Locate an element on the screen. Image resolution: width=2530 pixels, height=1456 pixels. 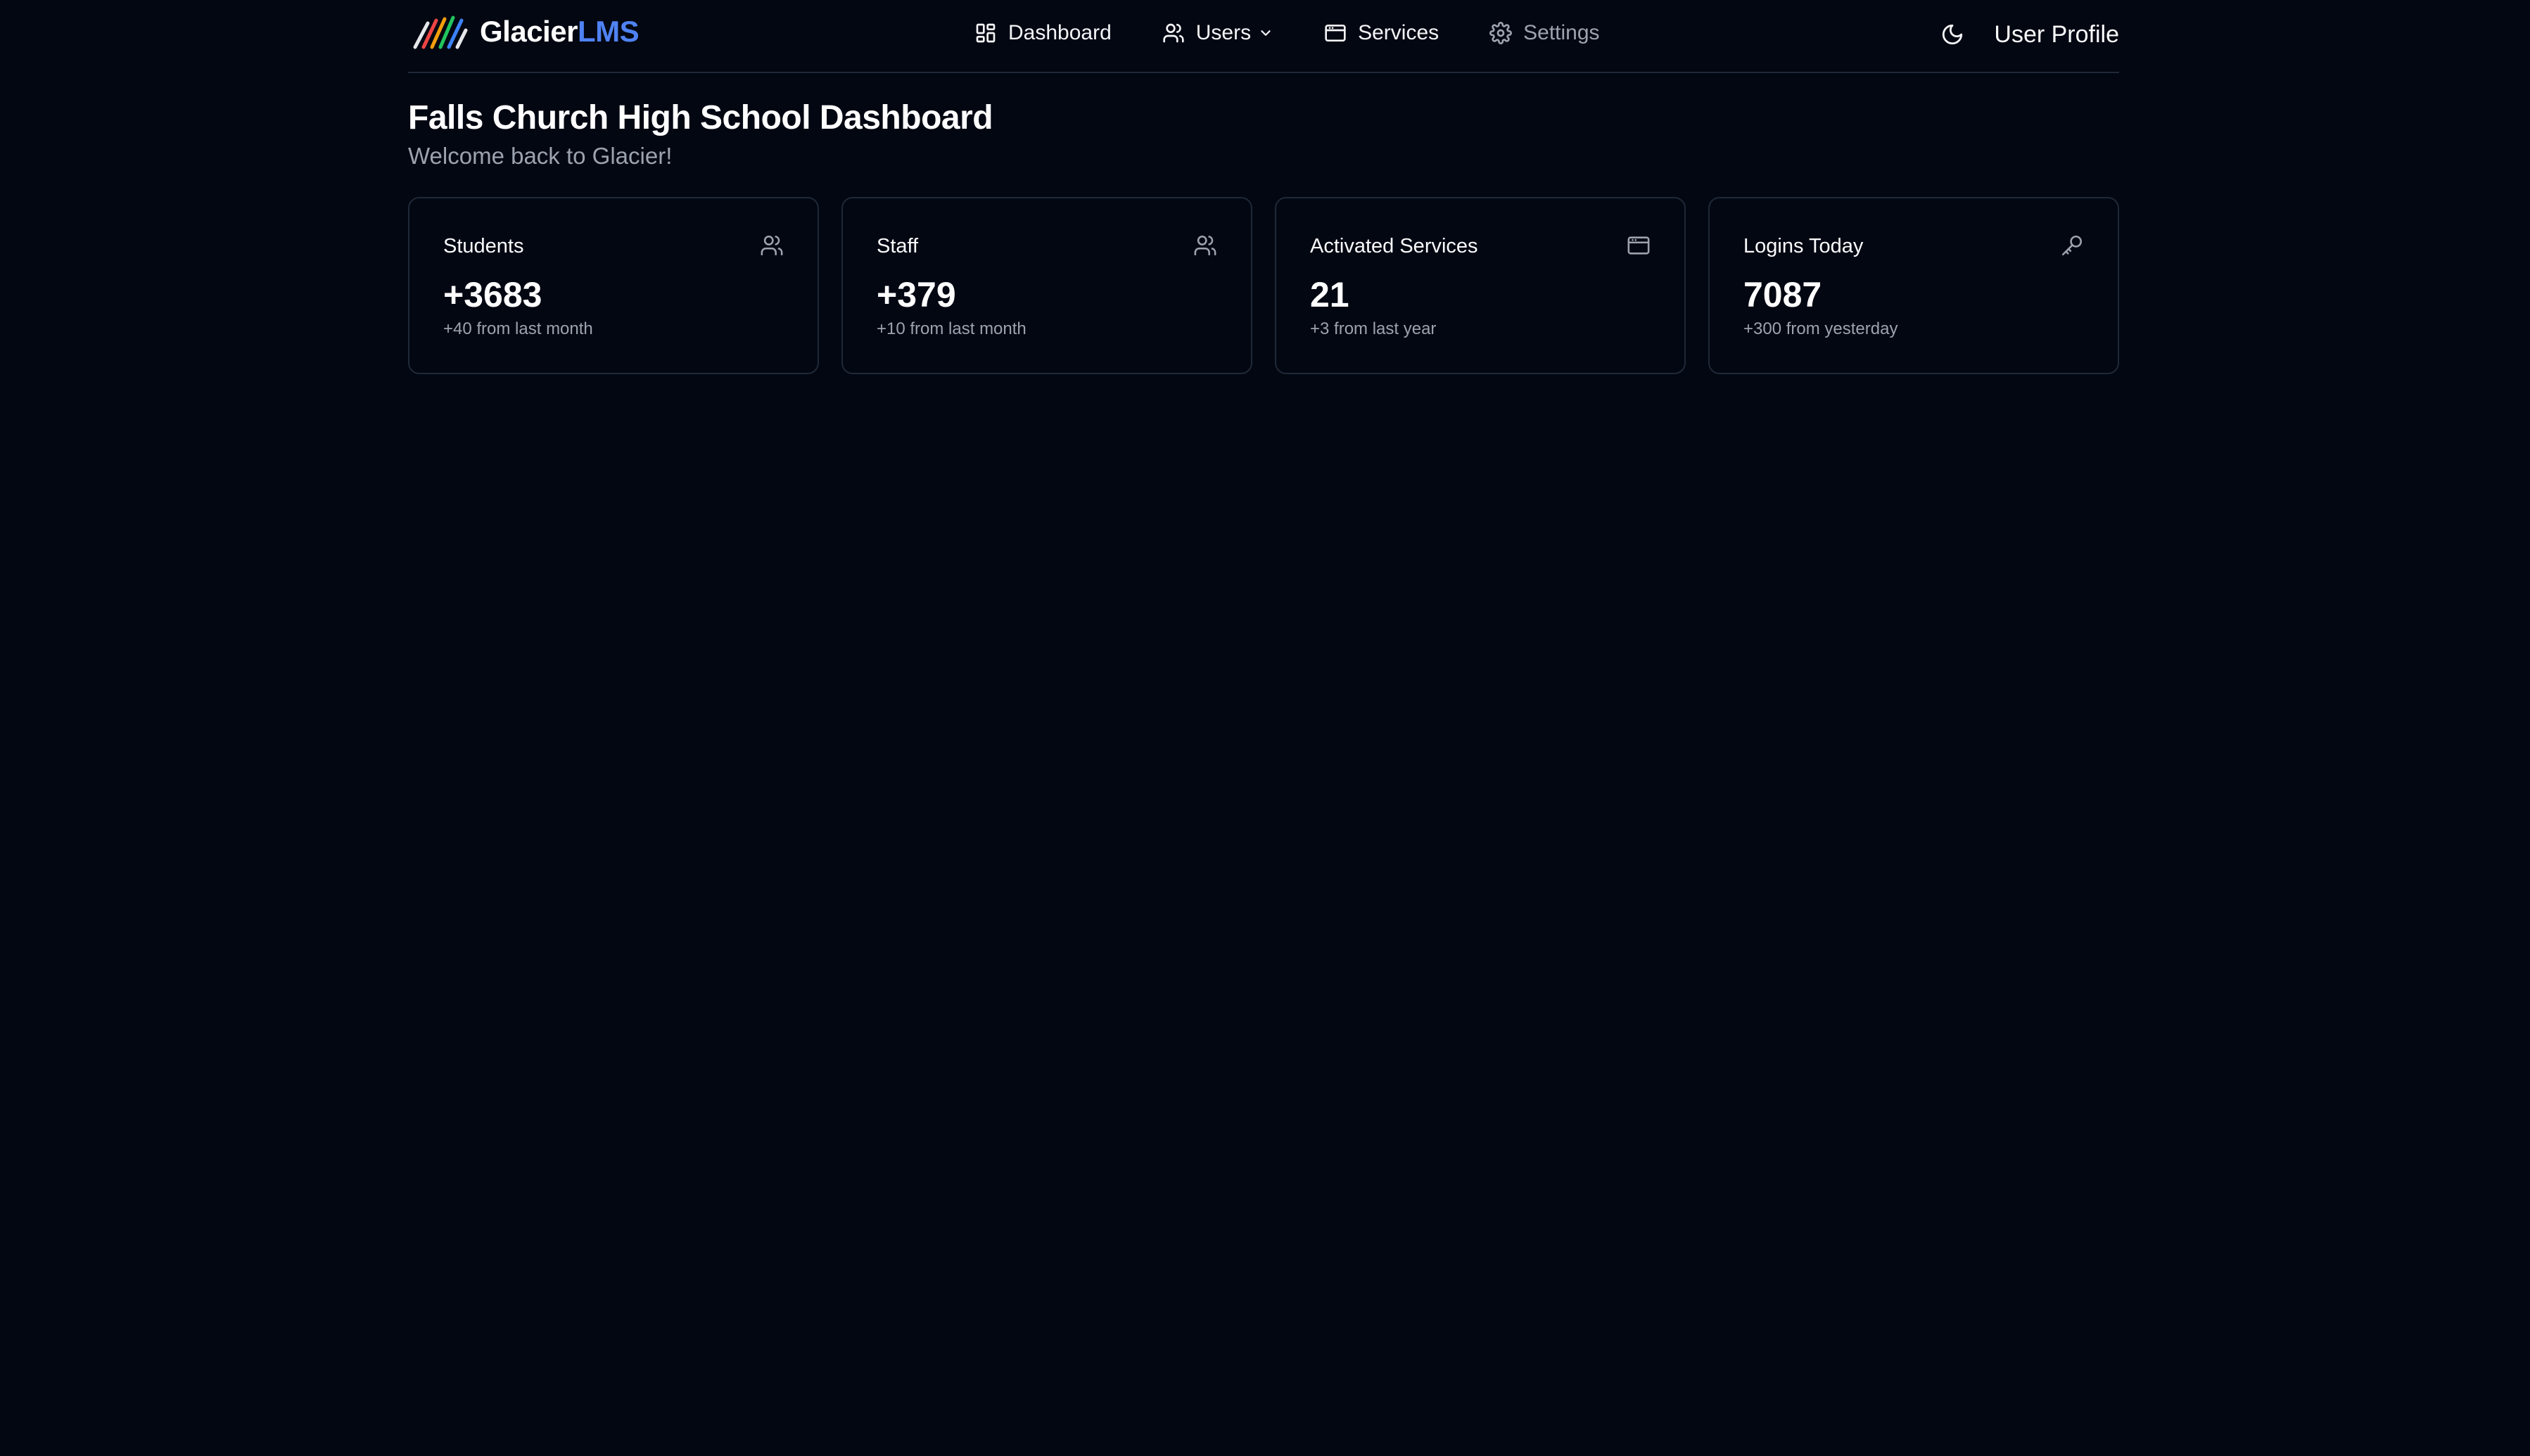
nav-users-label: Users is located at coordinates (1223, 32).